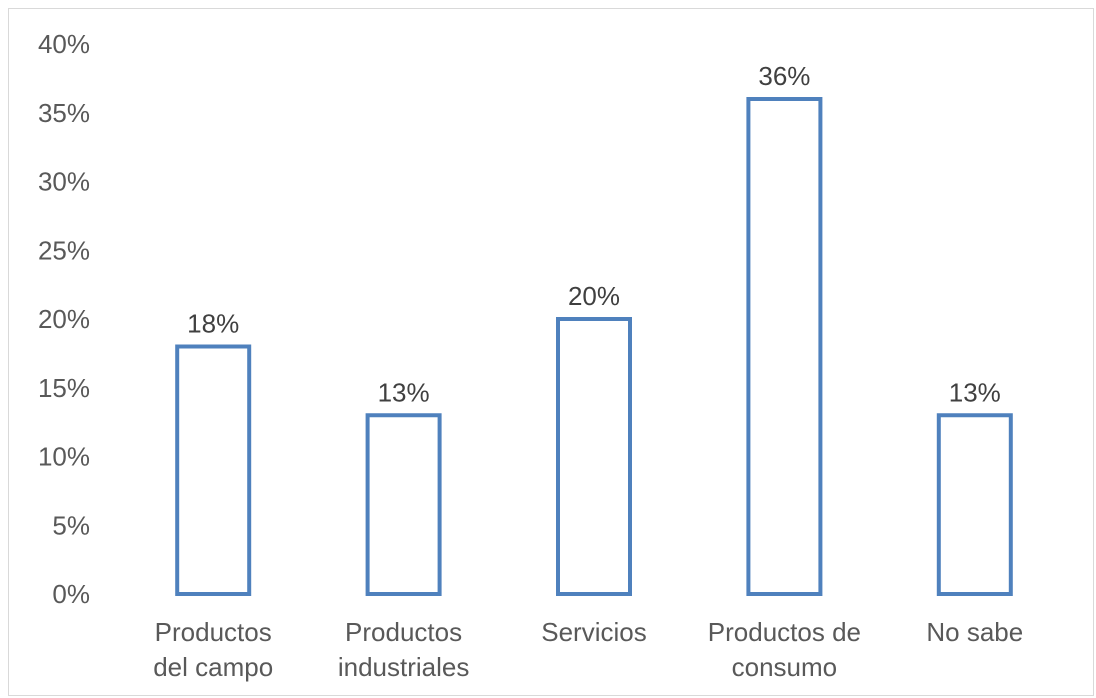 This screenshot has width=1096, height=698. Describe the element at coordinates (593, 632) in the screenshot. I see `x-category-label: Servicios` at that location.